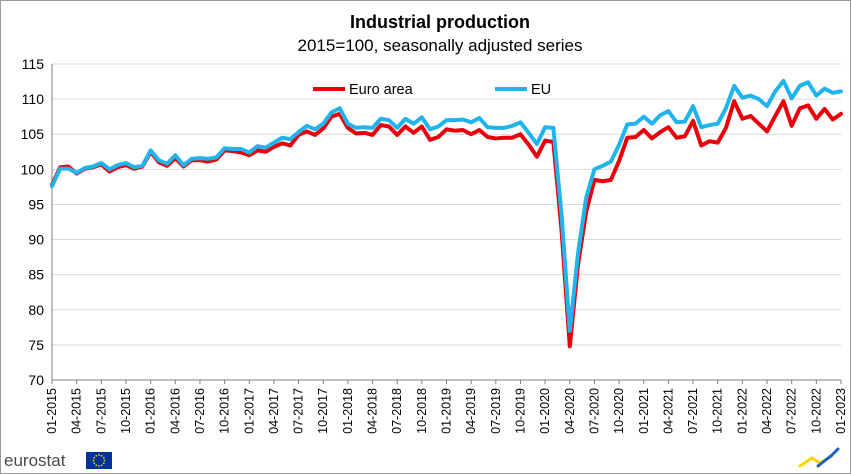 Image resolution: width=851 pixels, height=474 pixels. I want to click on x-tick-label-10-2020: 10-2020, so click(619, 411).